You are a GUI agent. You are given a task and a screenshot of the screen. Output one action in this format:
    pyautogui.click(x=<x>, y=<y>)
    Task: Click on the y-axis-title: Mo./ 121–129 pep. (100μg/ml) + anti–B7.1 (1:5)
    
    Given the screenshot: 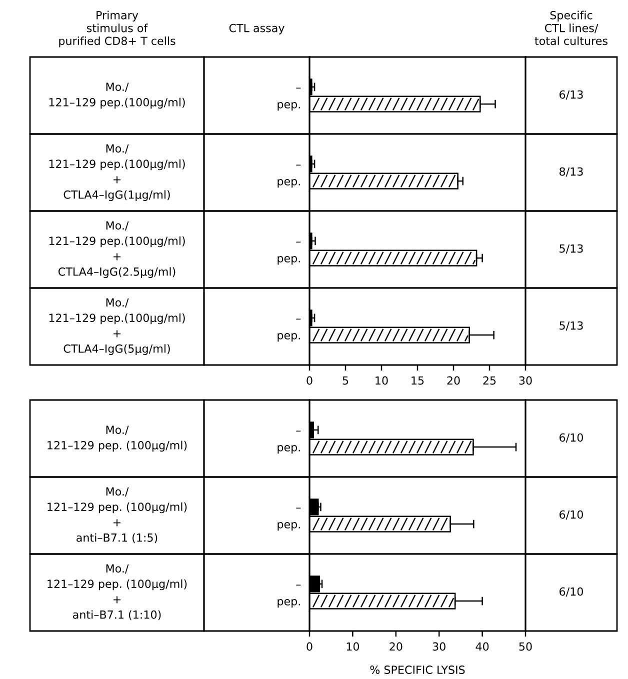 What is the action you would take?
    pyautogui.click(x=117, y=515)
    